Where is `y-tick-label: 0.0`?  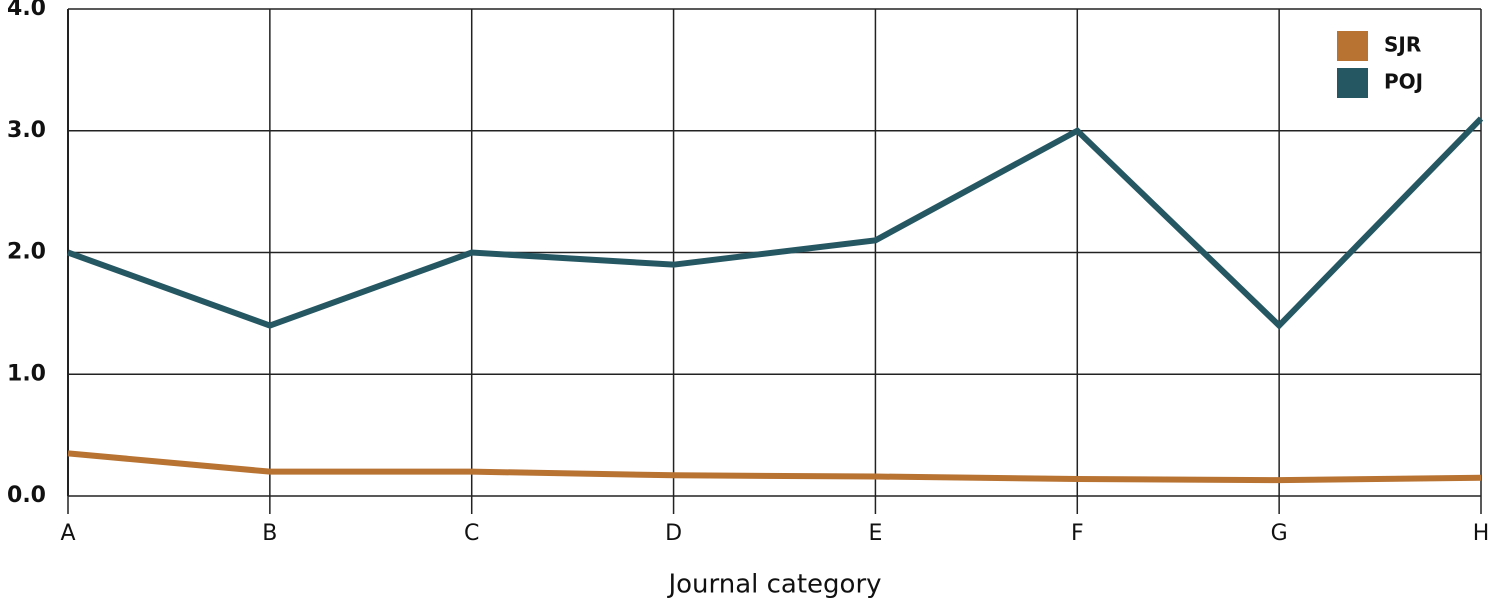
y-tick-label: 0.0 is located at coordinates (26, 495).